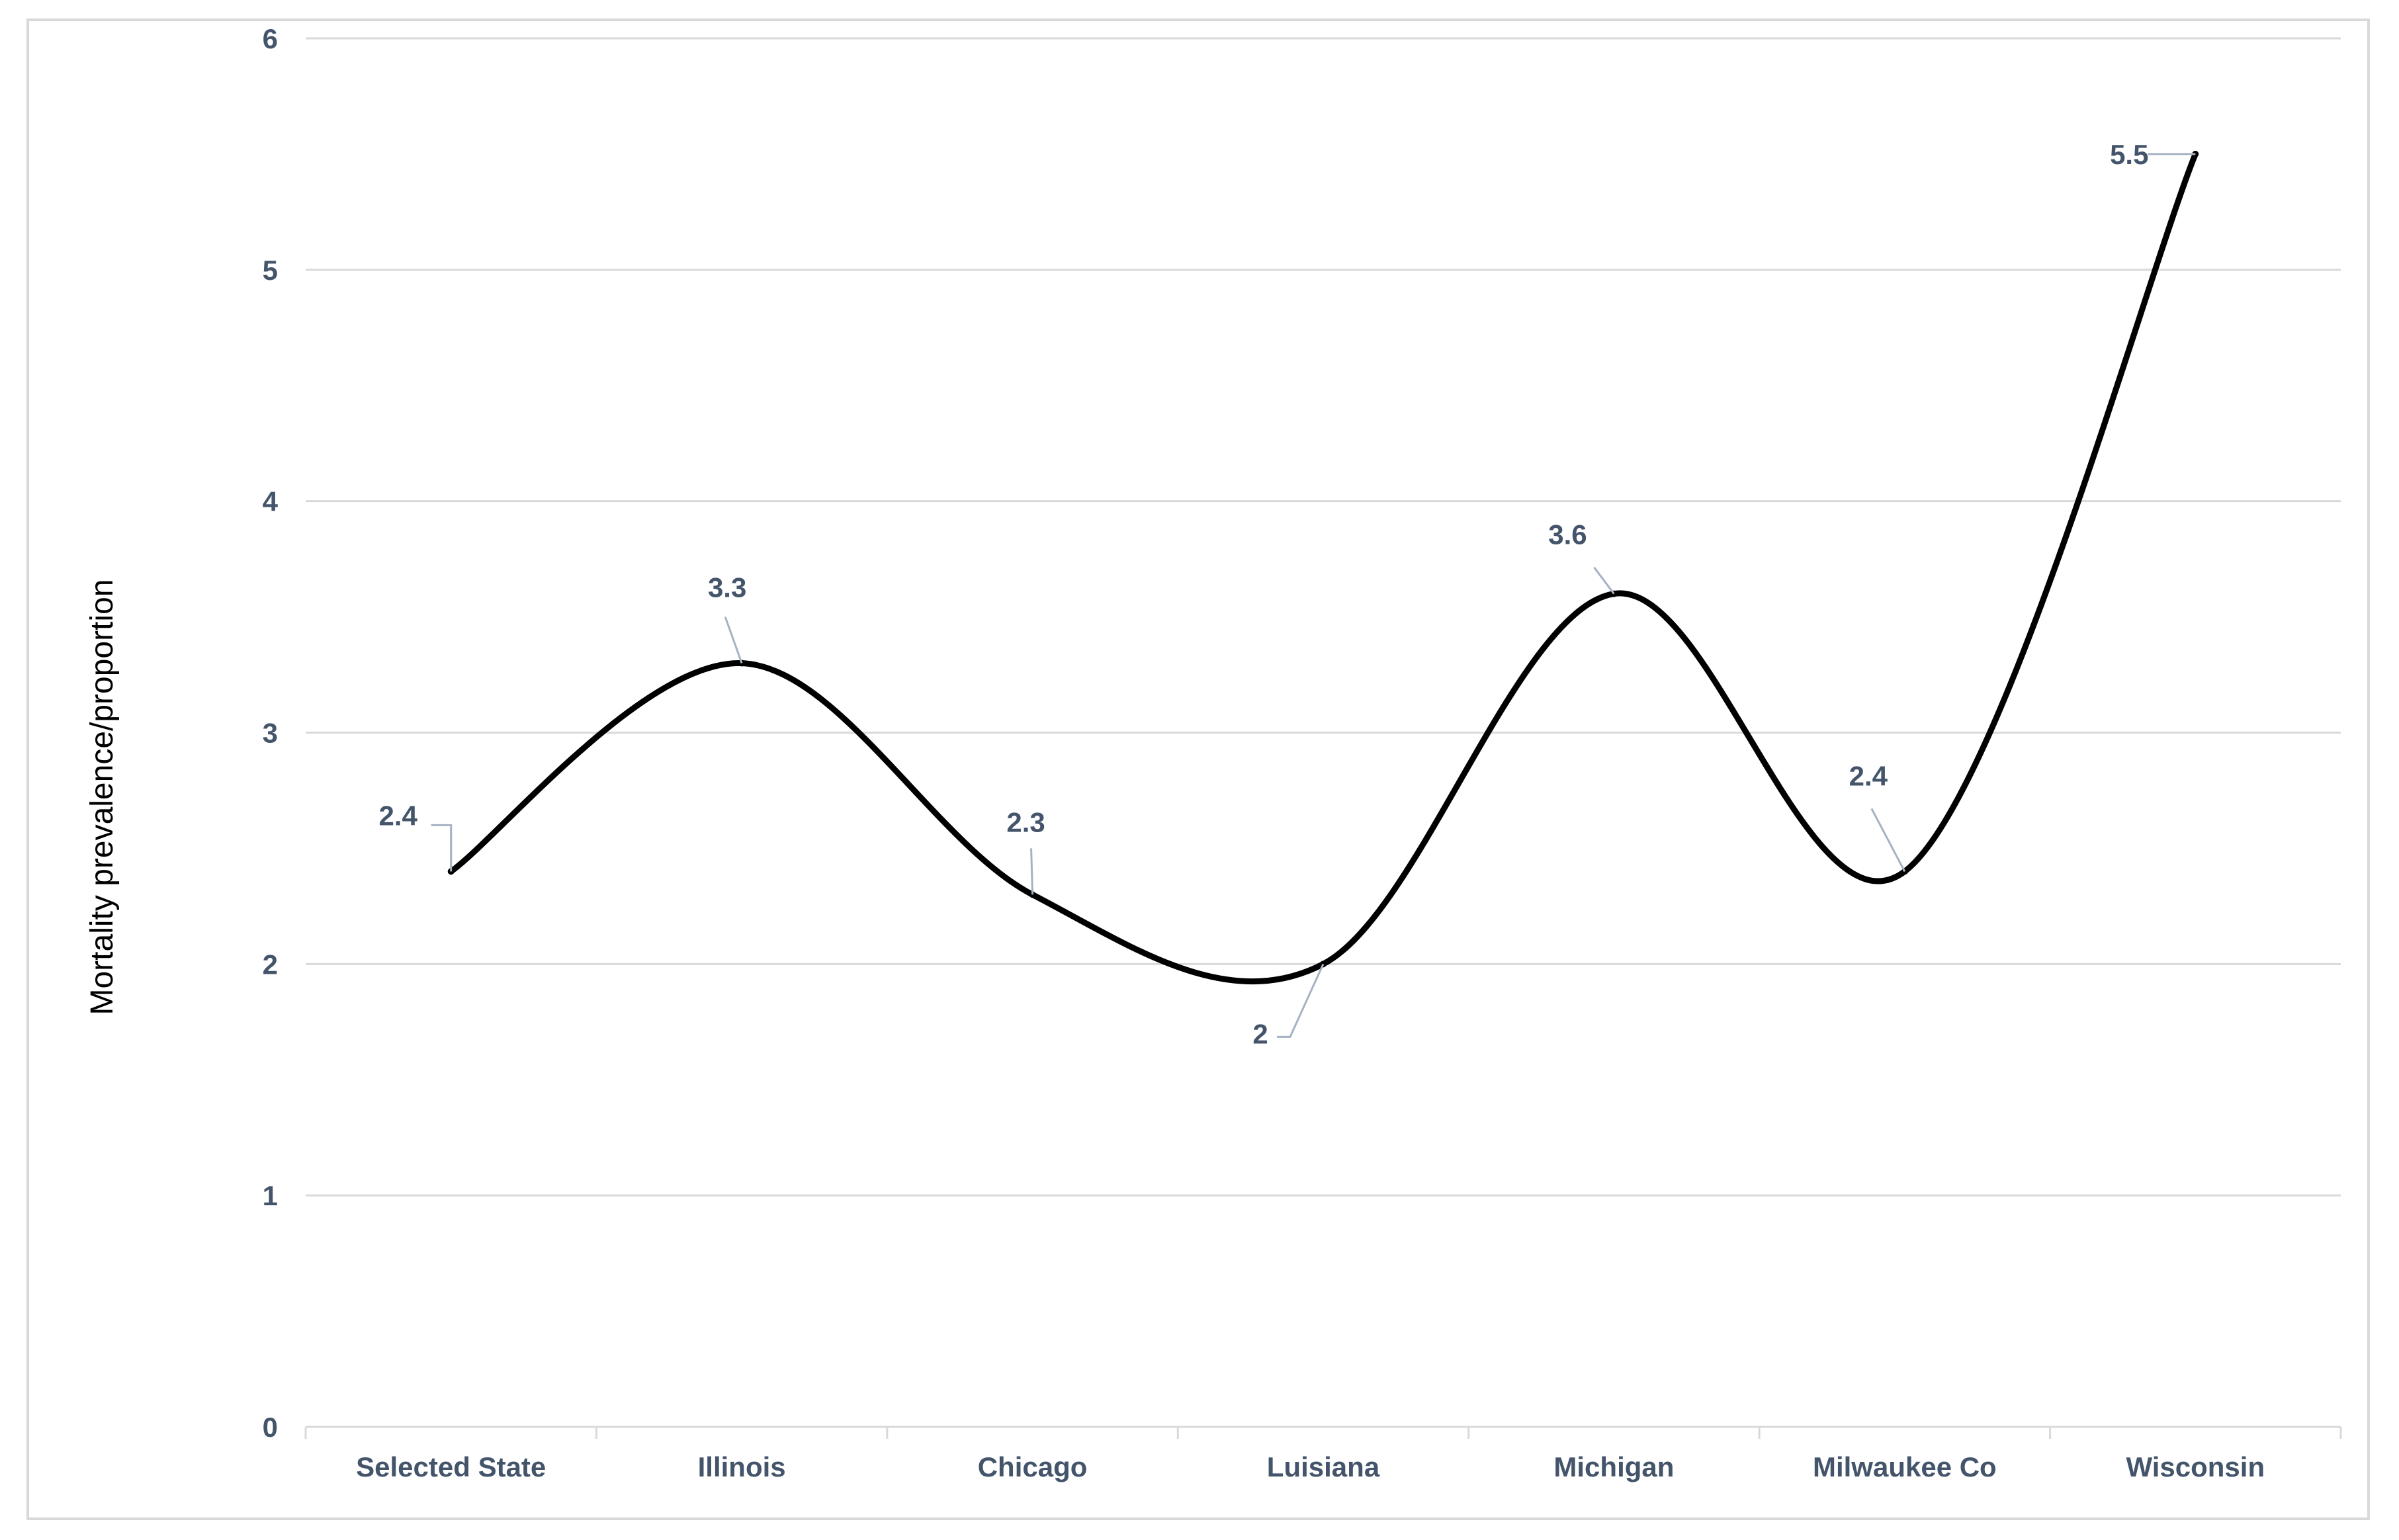 Image resolution: width=2399 pixels, height=1540 pixels. What do you see at coordinates (742, 1466) in the screenshot?
I see `x-tick-label: Illinois` at bounding box center [742, 1466].